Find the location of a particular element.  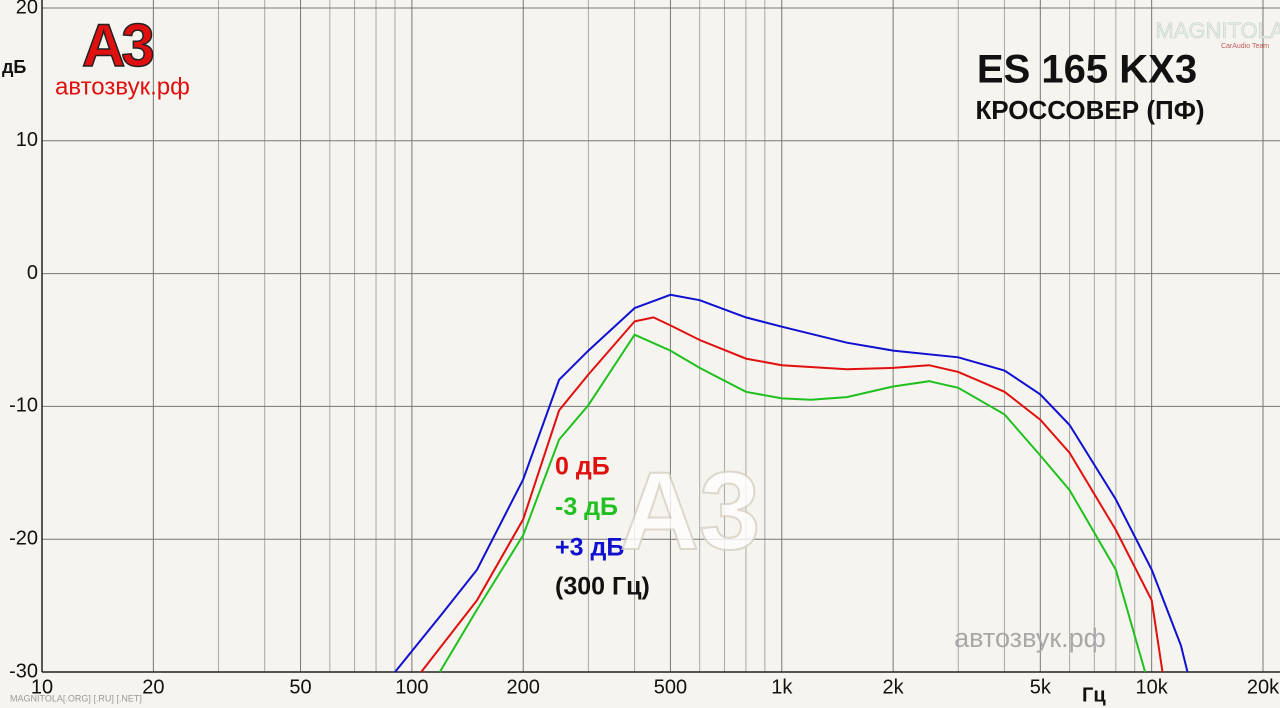

note: (300 Гц) is located at coordinates (602, 587).